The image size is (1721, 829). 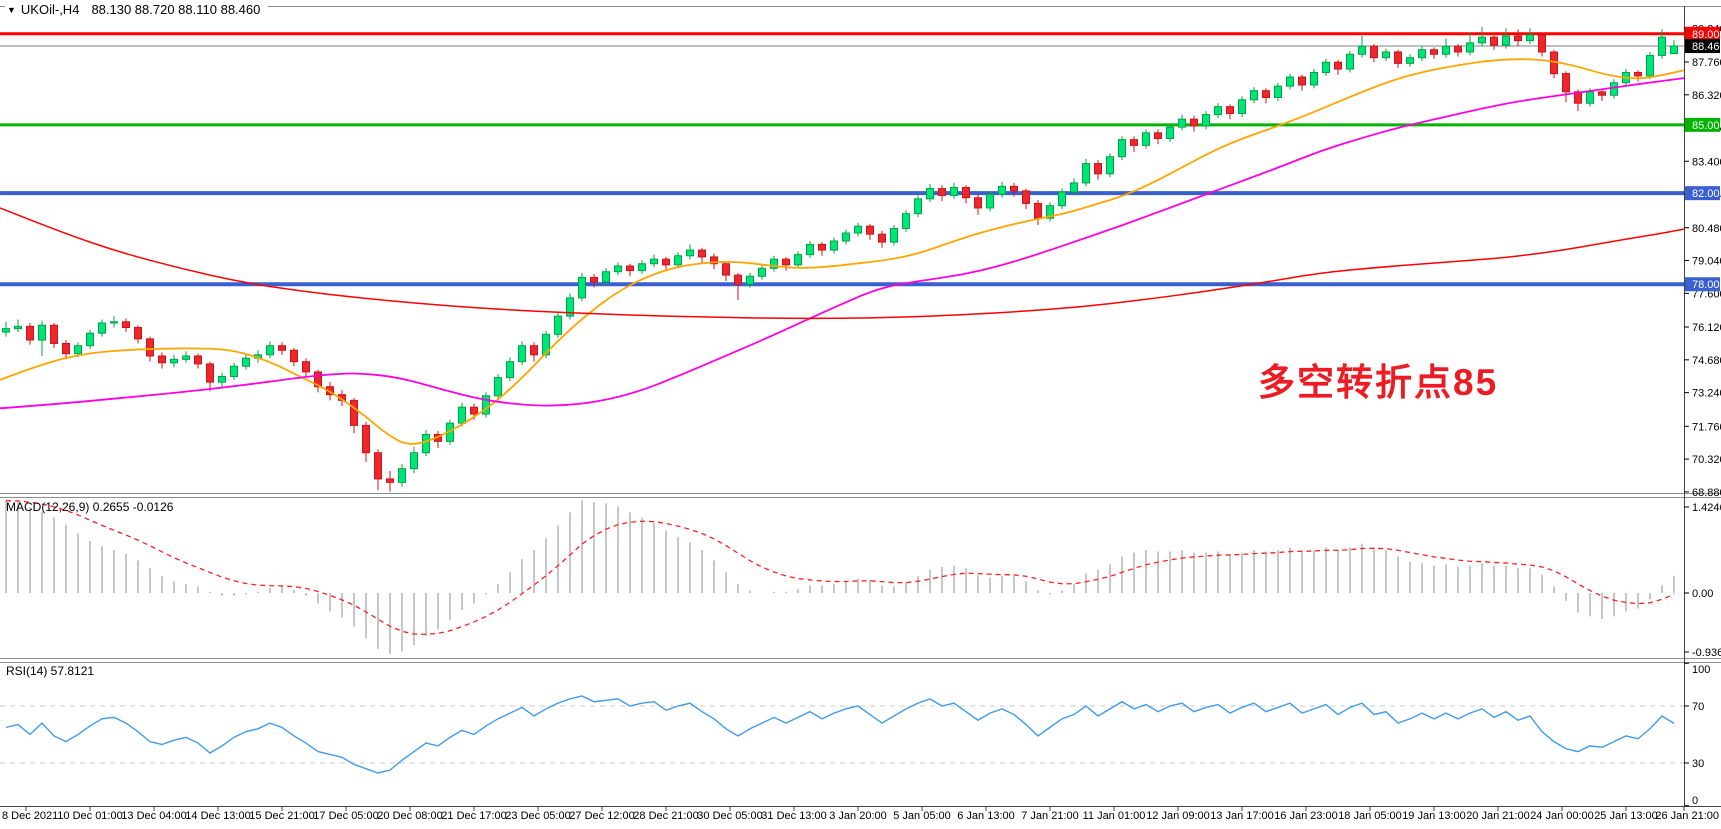 What do you see at coordinates (1114, 816) in the screenshot?
I see `svg-text: 11 Jan 01:00` at bounding box center [1114, 816].